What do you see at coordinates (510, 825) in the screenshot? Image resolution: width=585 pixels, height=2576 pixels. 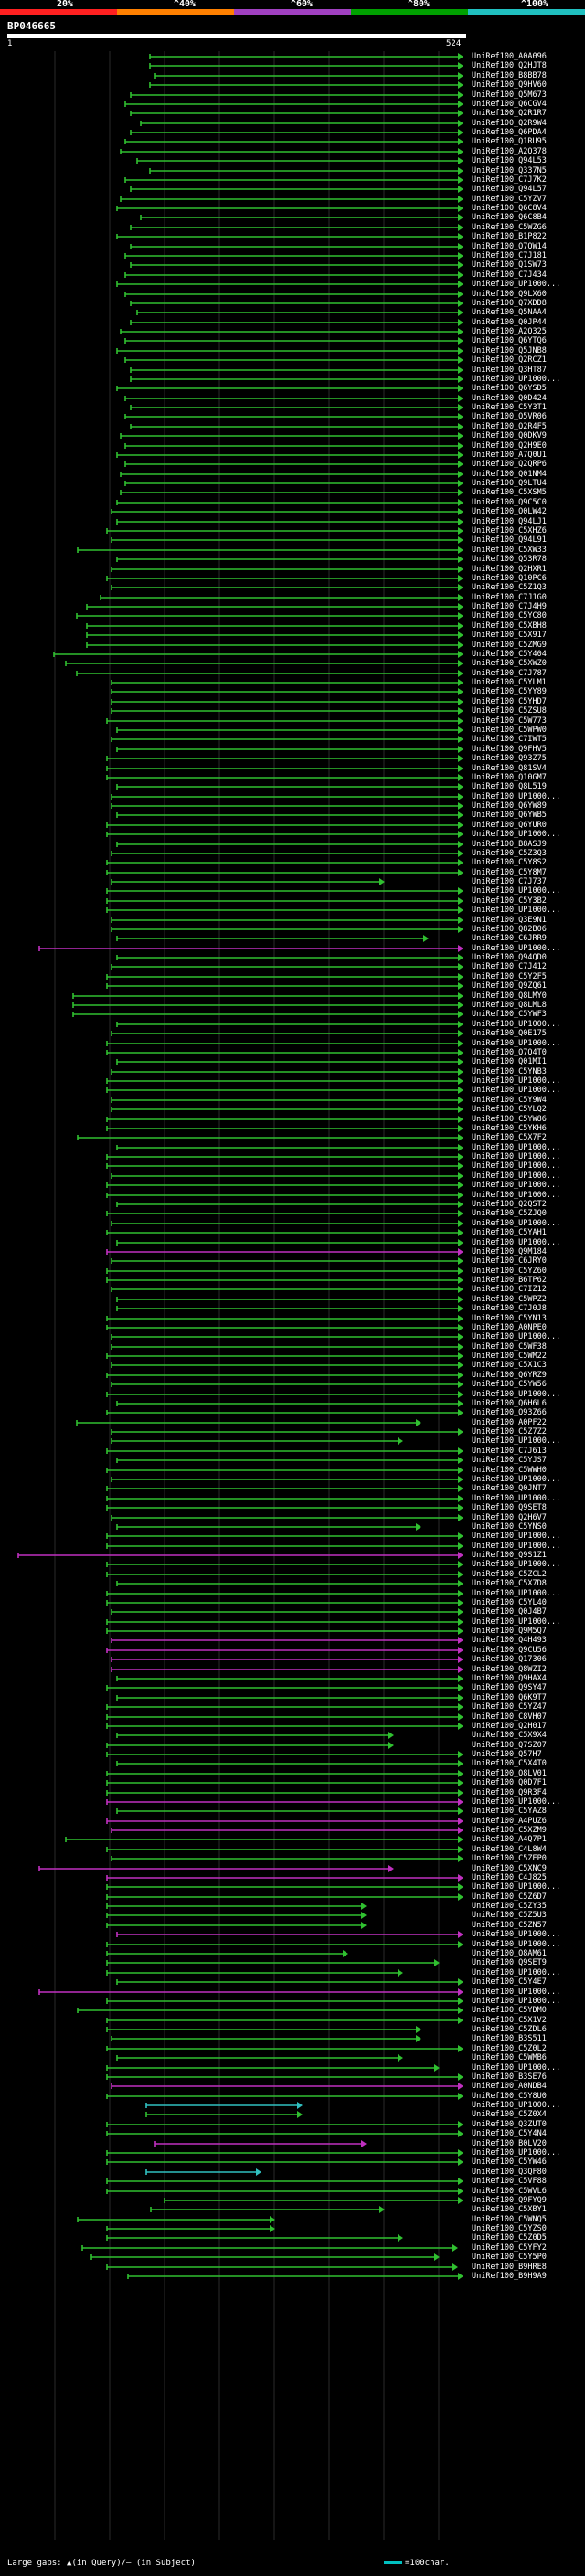 I see `hit-label: UniRef100_Q6YUR0` at bounding box center [510, 825].